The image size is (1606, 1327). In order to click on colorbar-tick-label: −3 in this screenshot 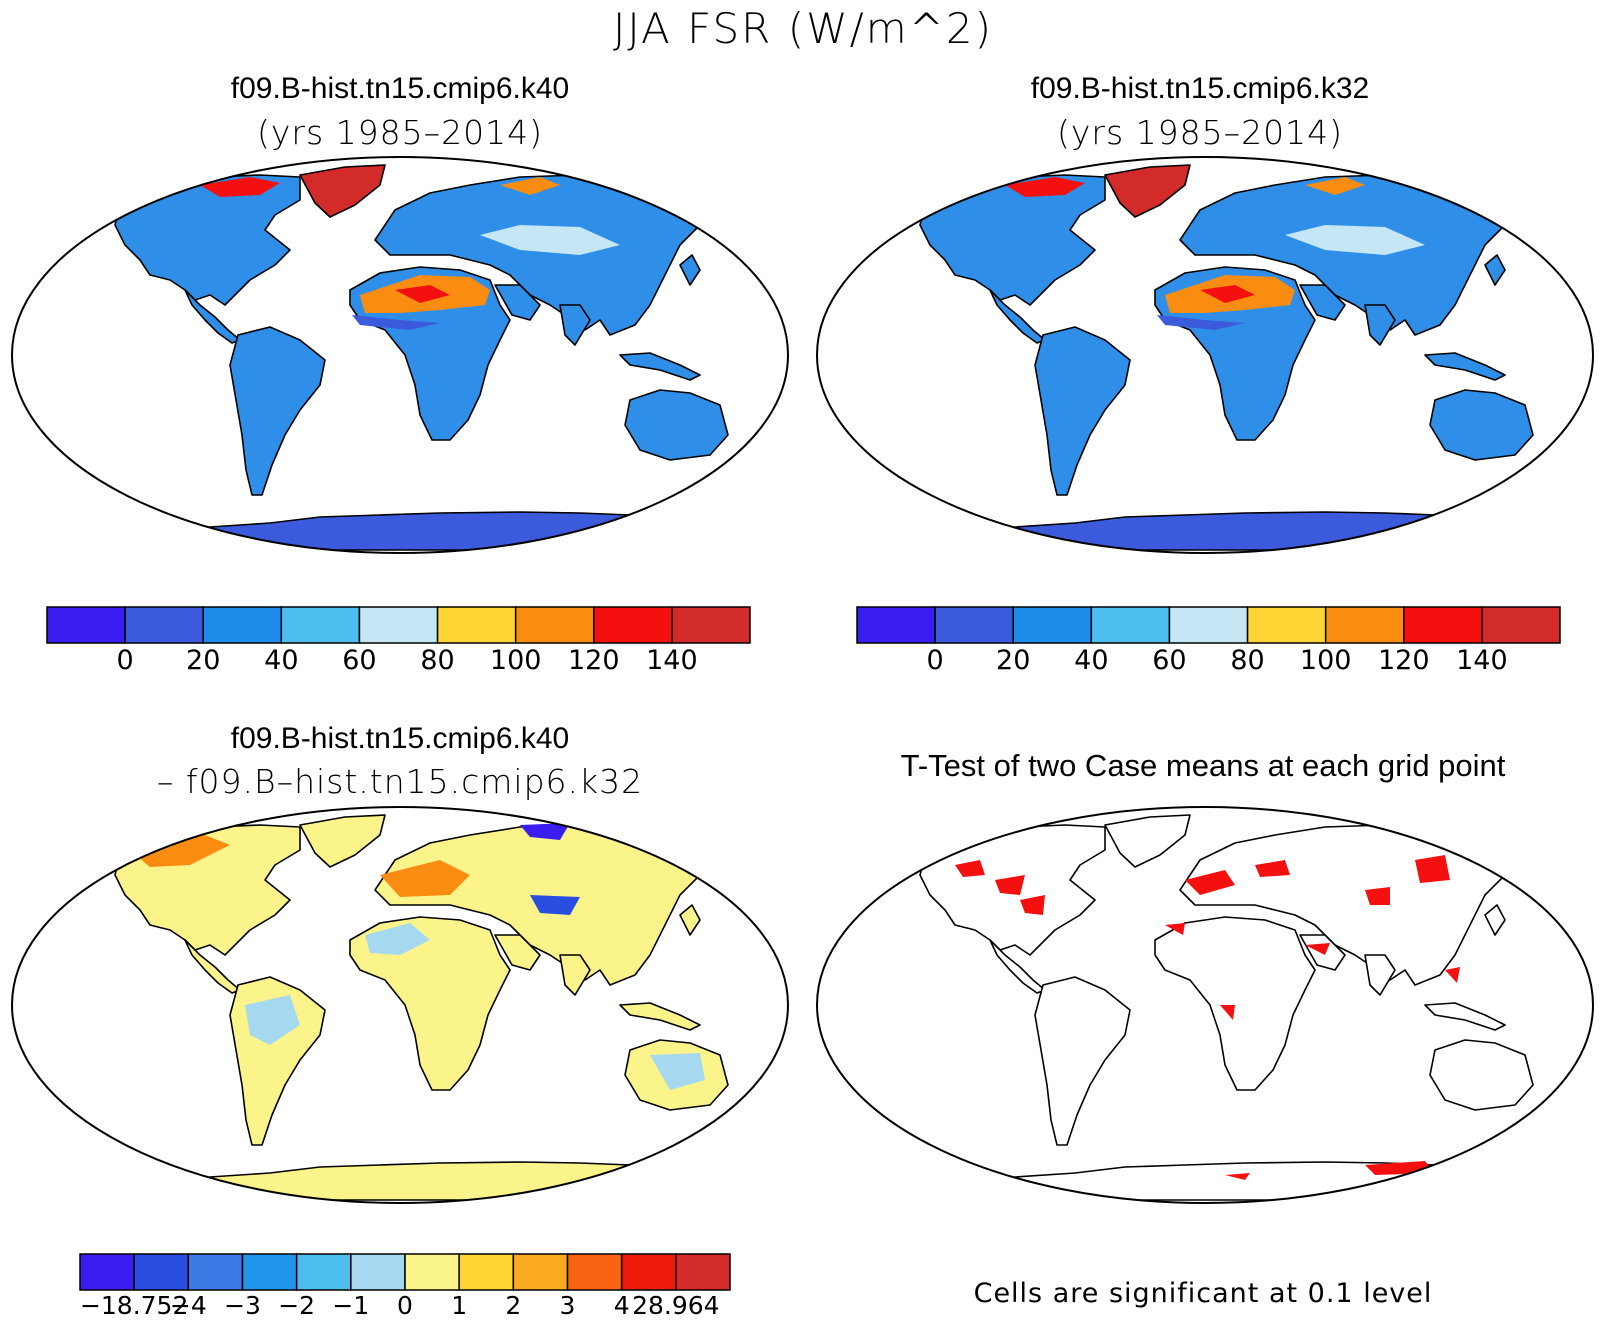, I will do `click(242, 1305)`.